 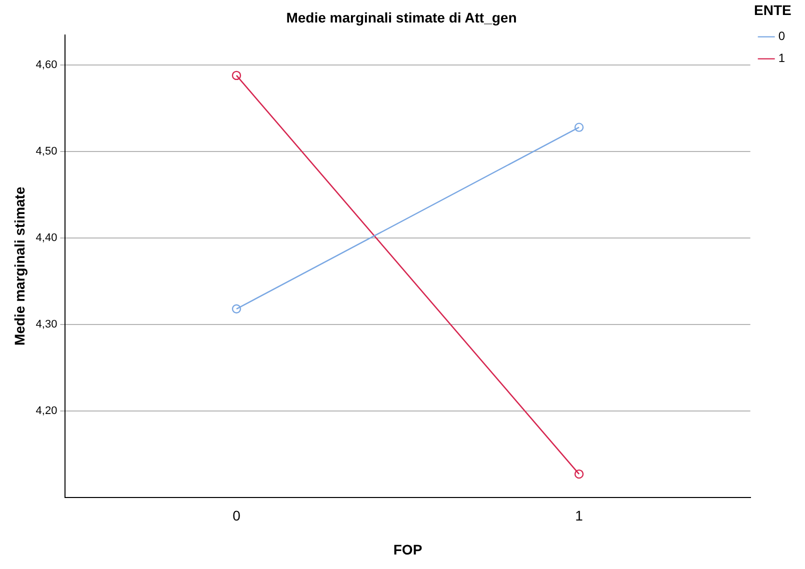 I want to click on chart-title: Medie marginali stimate di Att_gen, so click(x=401, y=17).